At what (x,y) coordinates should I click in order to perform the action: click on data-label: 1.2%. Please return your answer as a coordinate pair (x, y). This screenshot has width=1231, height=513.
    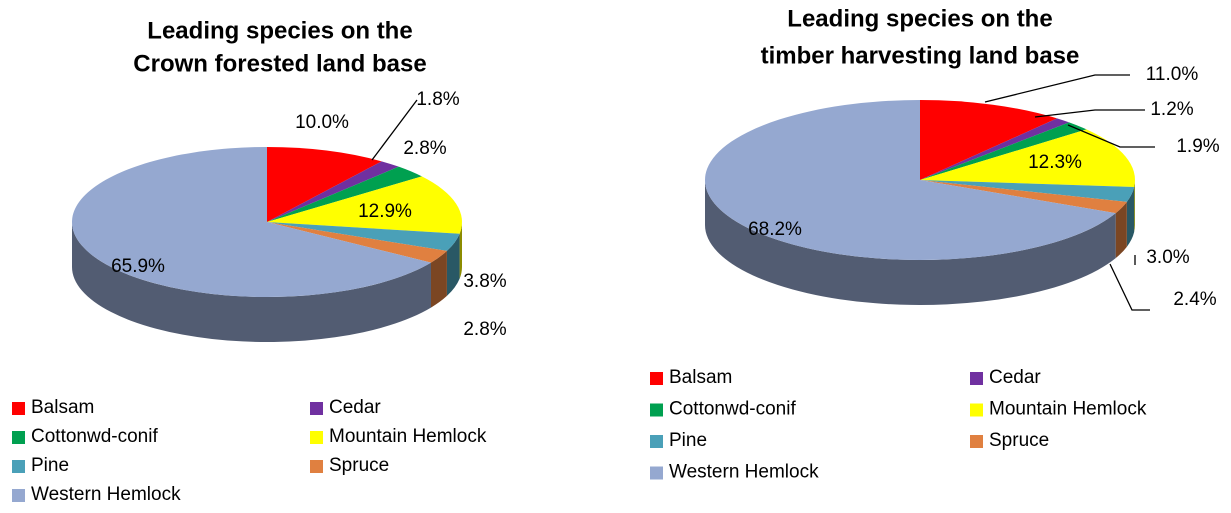
    Looking at the image, I should click on (1171, 109).